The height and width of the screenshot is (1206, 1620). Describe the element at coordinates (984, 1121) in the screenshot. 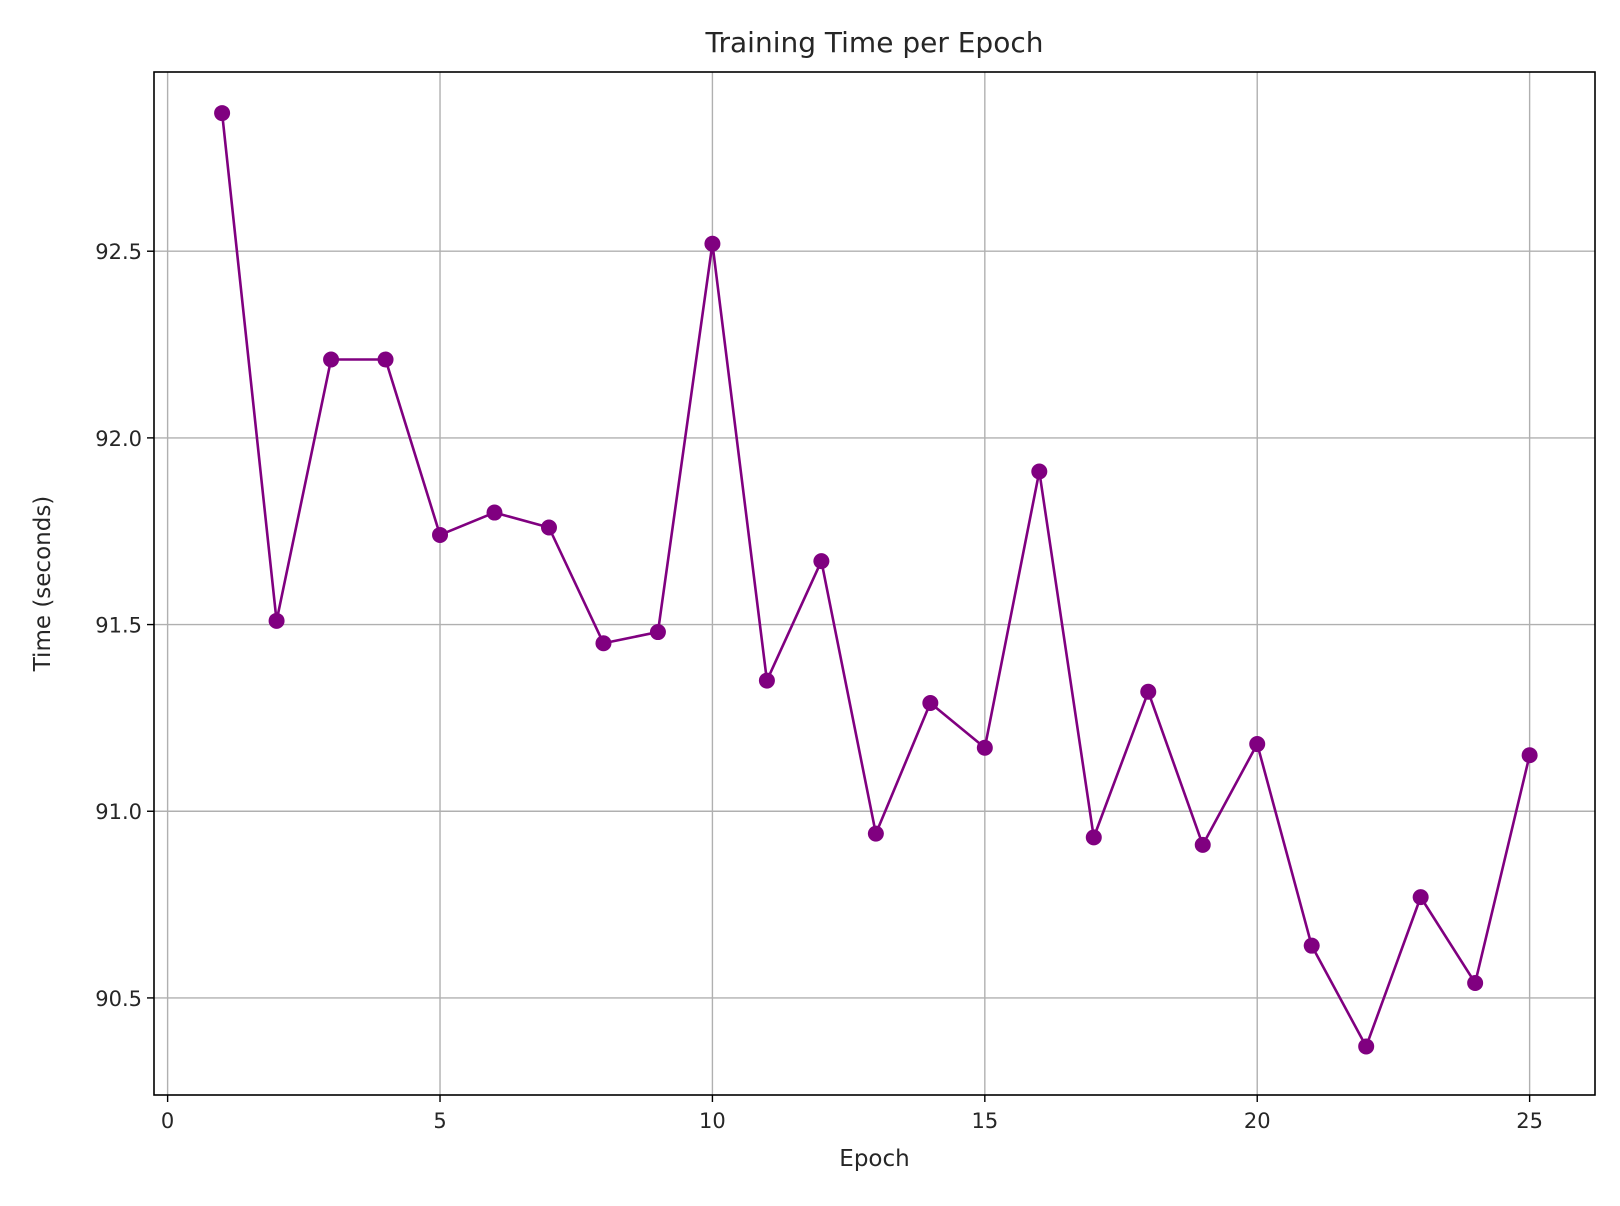

I see `x-tick-label: 15` at that location.